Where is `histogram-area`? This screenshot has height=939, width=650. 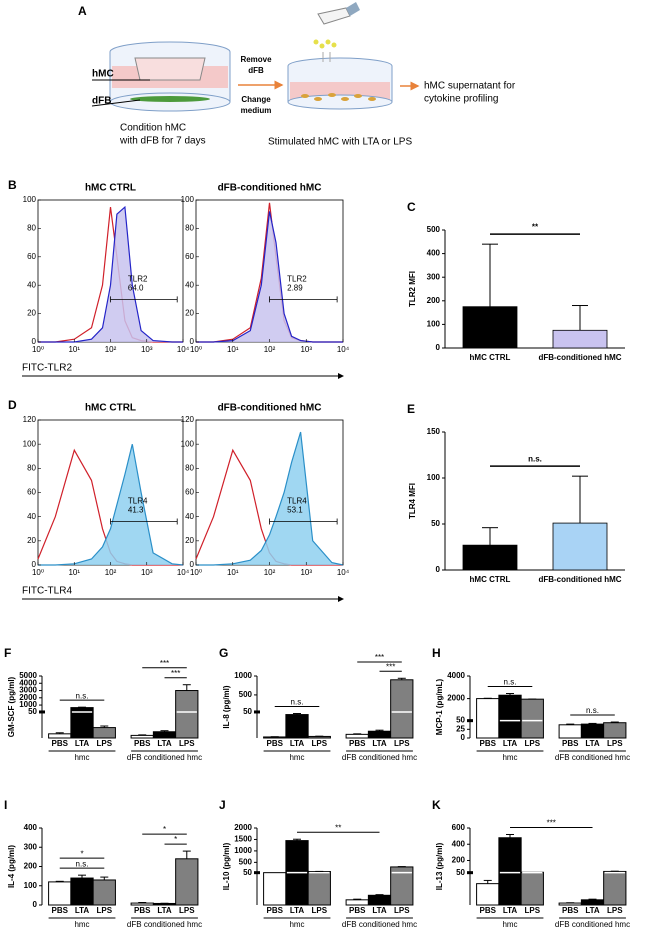
histogram-area is located at coordinates (269, 498).